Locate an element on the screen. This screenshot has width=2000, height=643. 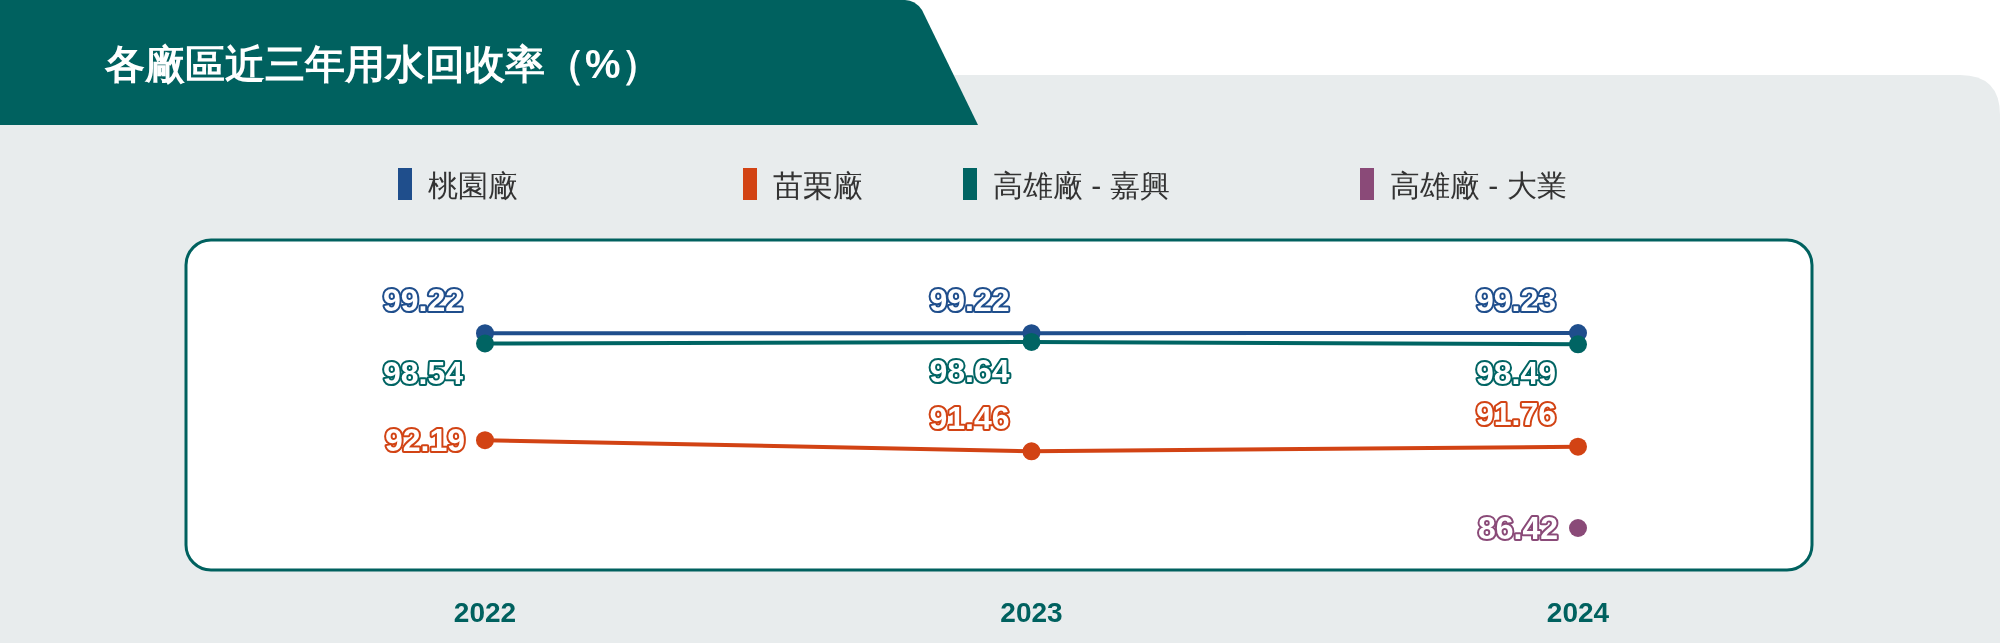
legend-item: 苗栗廠 is located at coordinates (803, 185).